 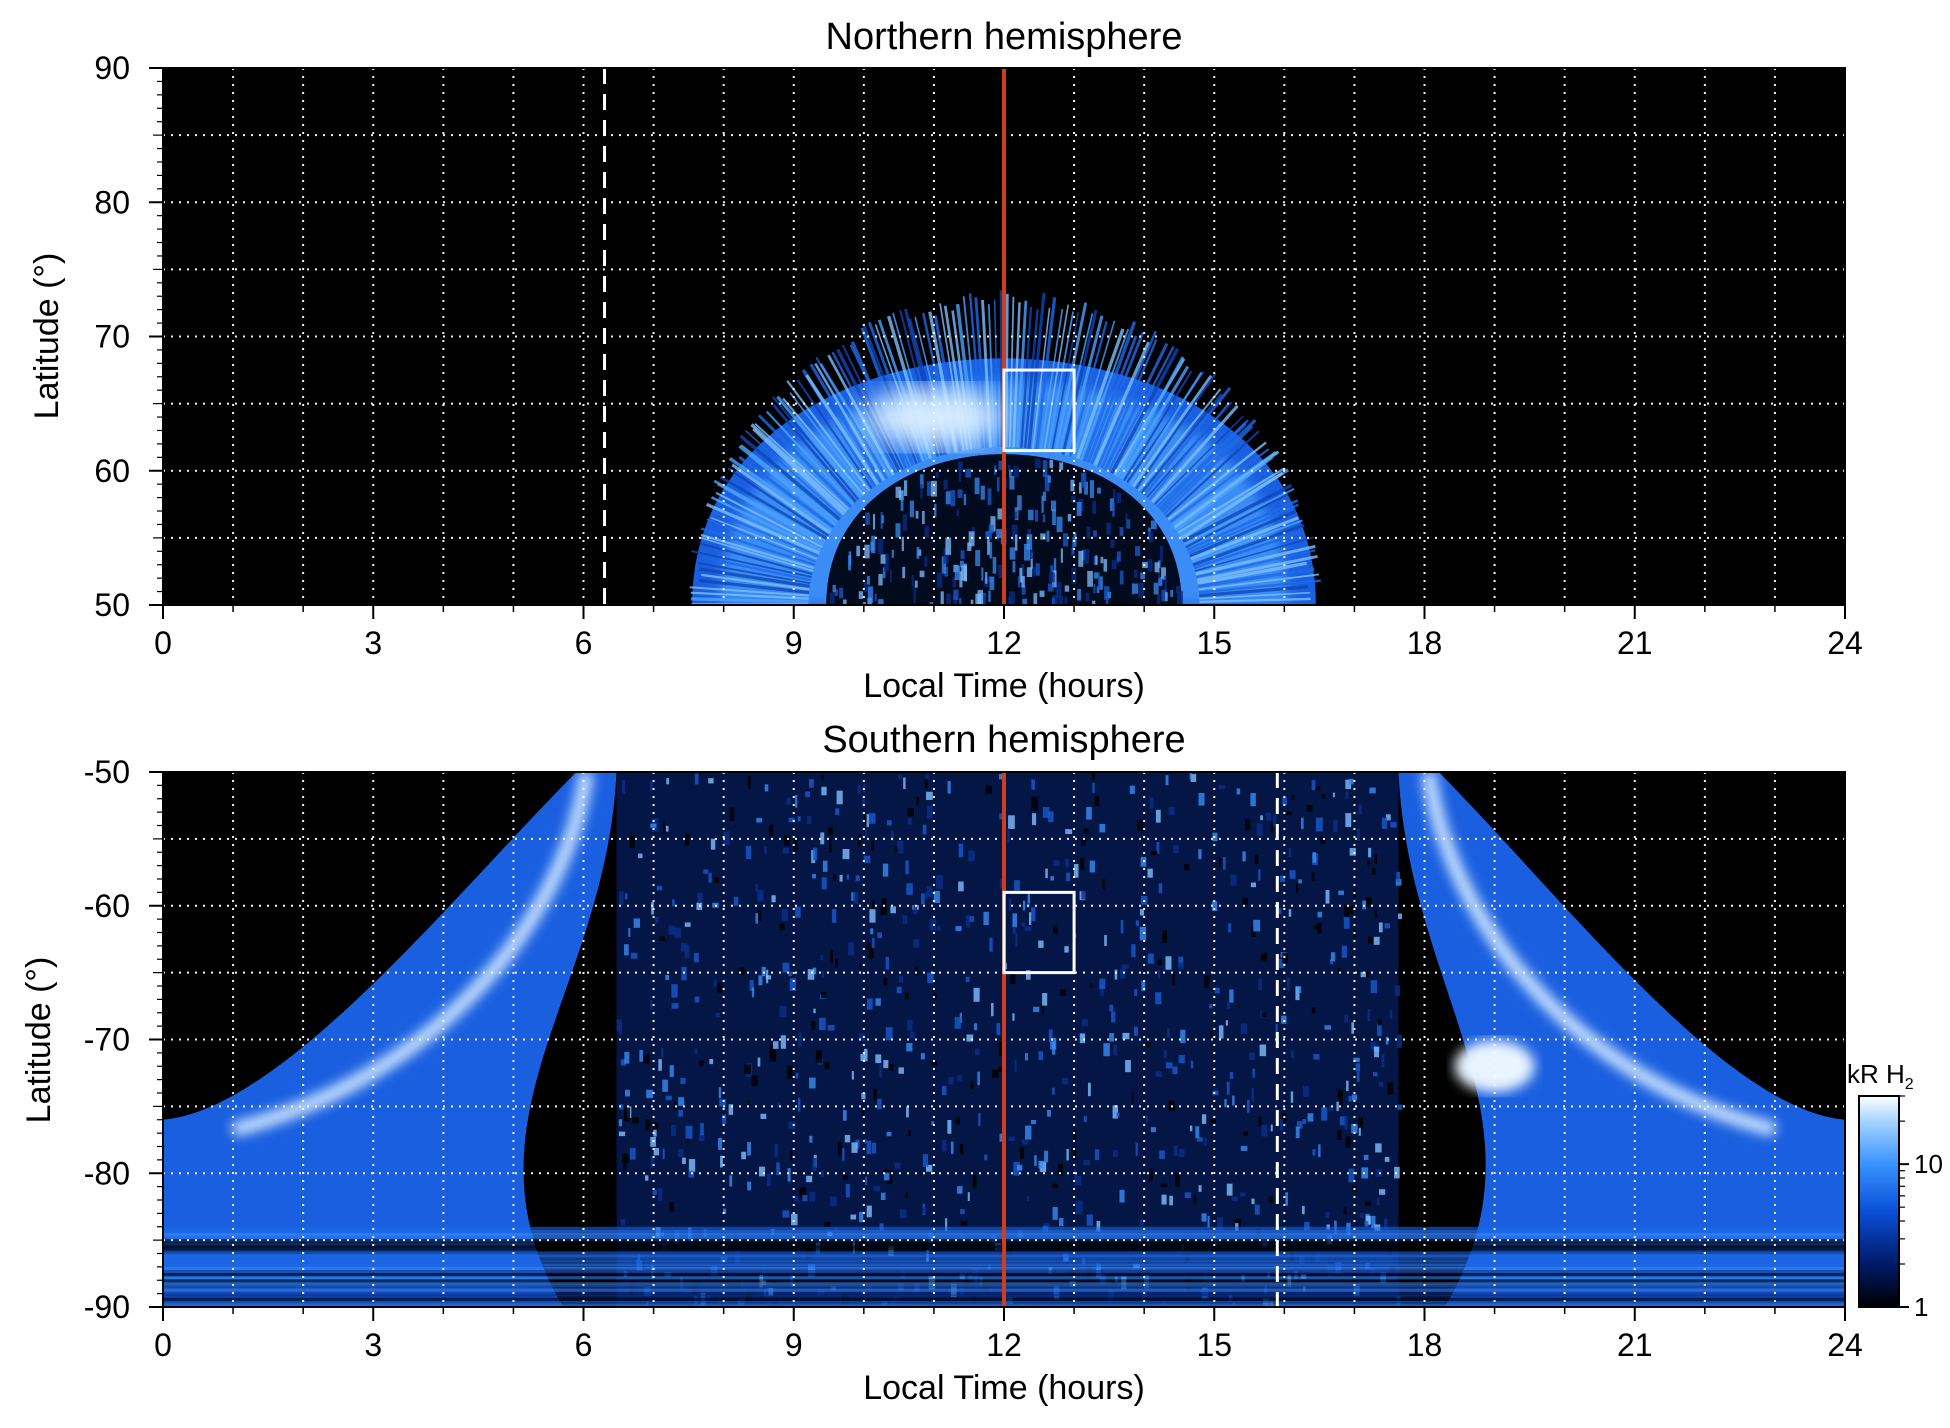 What do you see at coordinates (39, 1040) in the screenshot?
I see `y-axis-label-southern: Latitude (°)` at bounding box center [39, 1040].